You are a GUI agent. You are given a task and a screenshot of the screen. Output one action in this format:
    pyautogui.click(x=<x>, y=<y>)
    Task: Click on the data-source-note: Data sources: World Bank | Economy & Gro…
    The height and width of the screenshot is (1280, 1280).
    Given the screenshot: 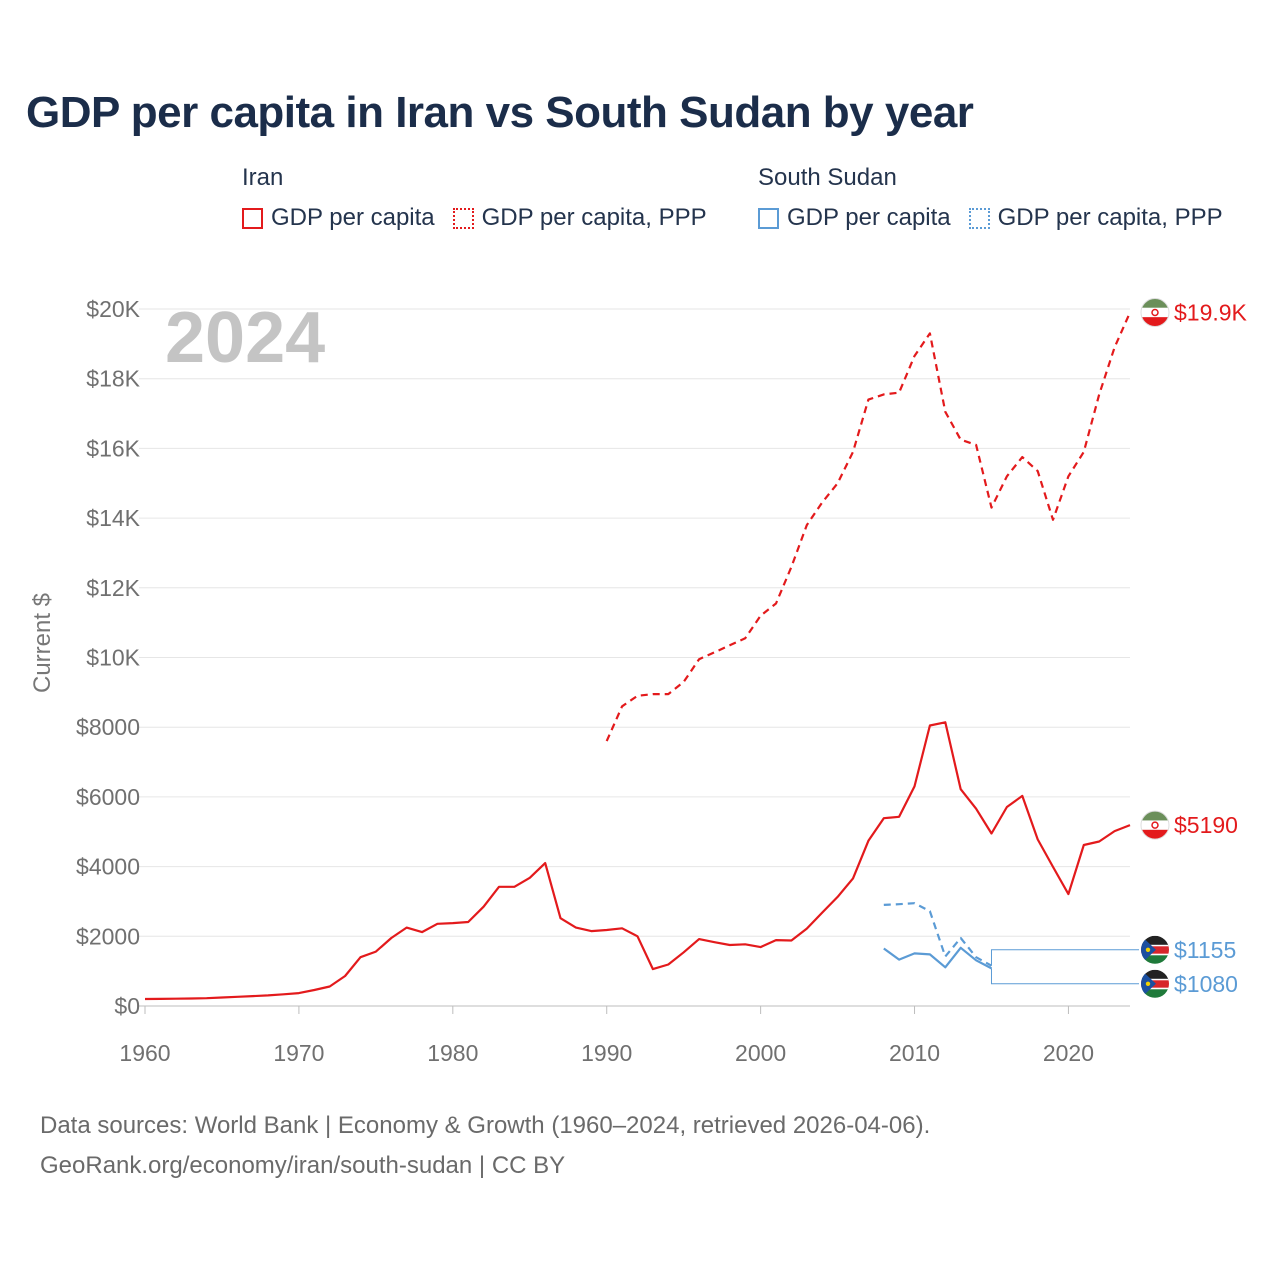 What is the action you would take?
    pyautogui.click(x=485, y=1125)
    